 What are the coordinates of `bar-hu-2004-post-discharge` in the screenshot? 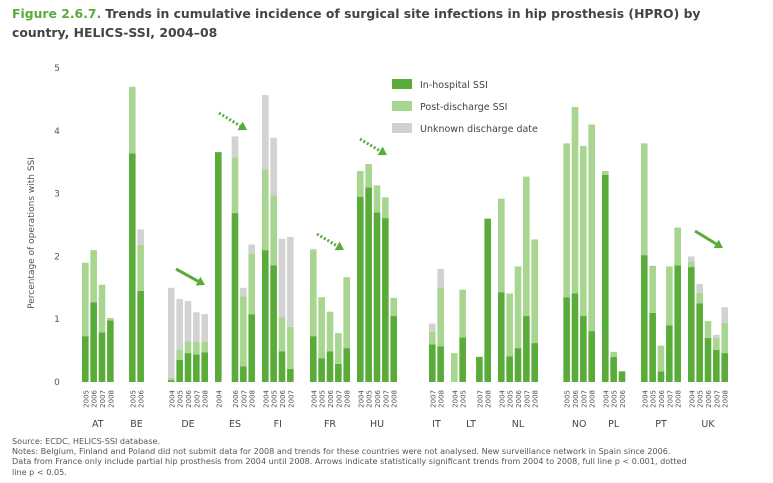 It's located at (360, 183).